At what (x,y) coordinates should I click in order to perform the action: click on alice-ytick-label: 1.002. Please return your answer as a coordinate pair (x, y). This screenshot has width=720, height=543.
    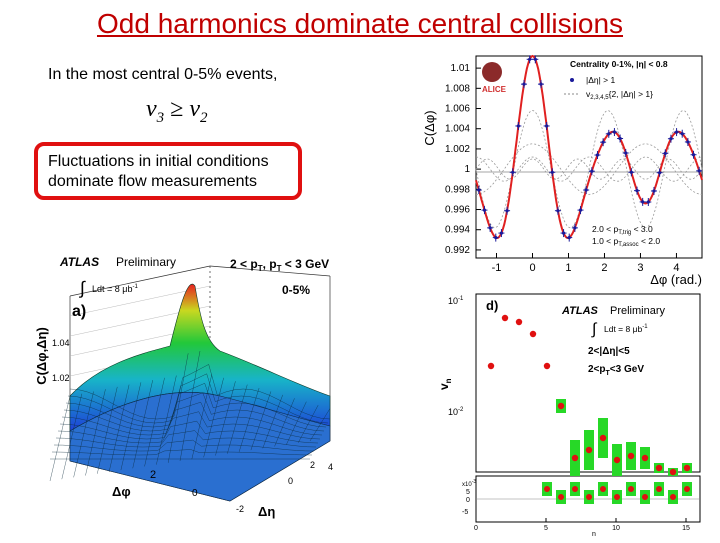
    Looking at the image, I should click on (457, 149).